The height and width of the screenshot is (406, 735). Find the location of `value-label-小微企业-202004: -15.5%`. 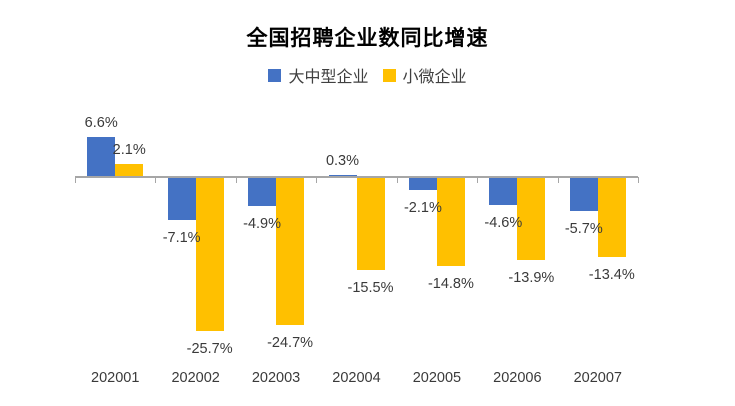

value-label-小微企业-202004: -15.5% is located at coordinates (370, 288).